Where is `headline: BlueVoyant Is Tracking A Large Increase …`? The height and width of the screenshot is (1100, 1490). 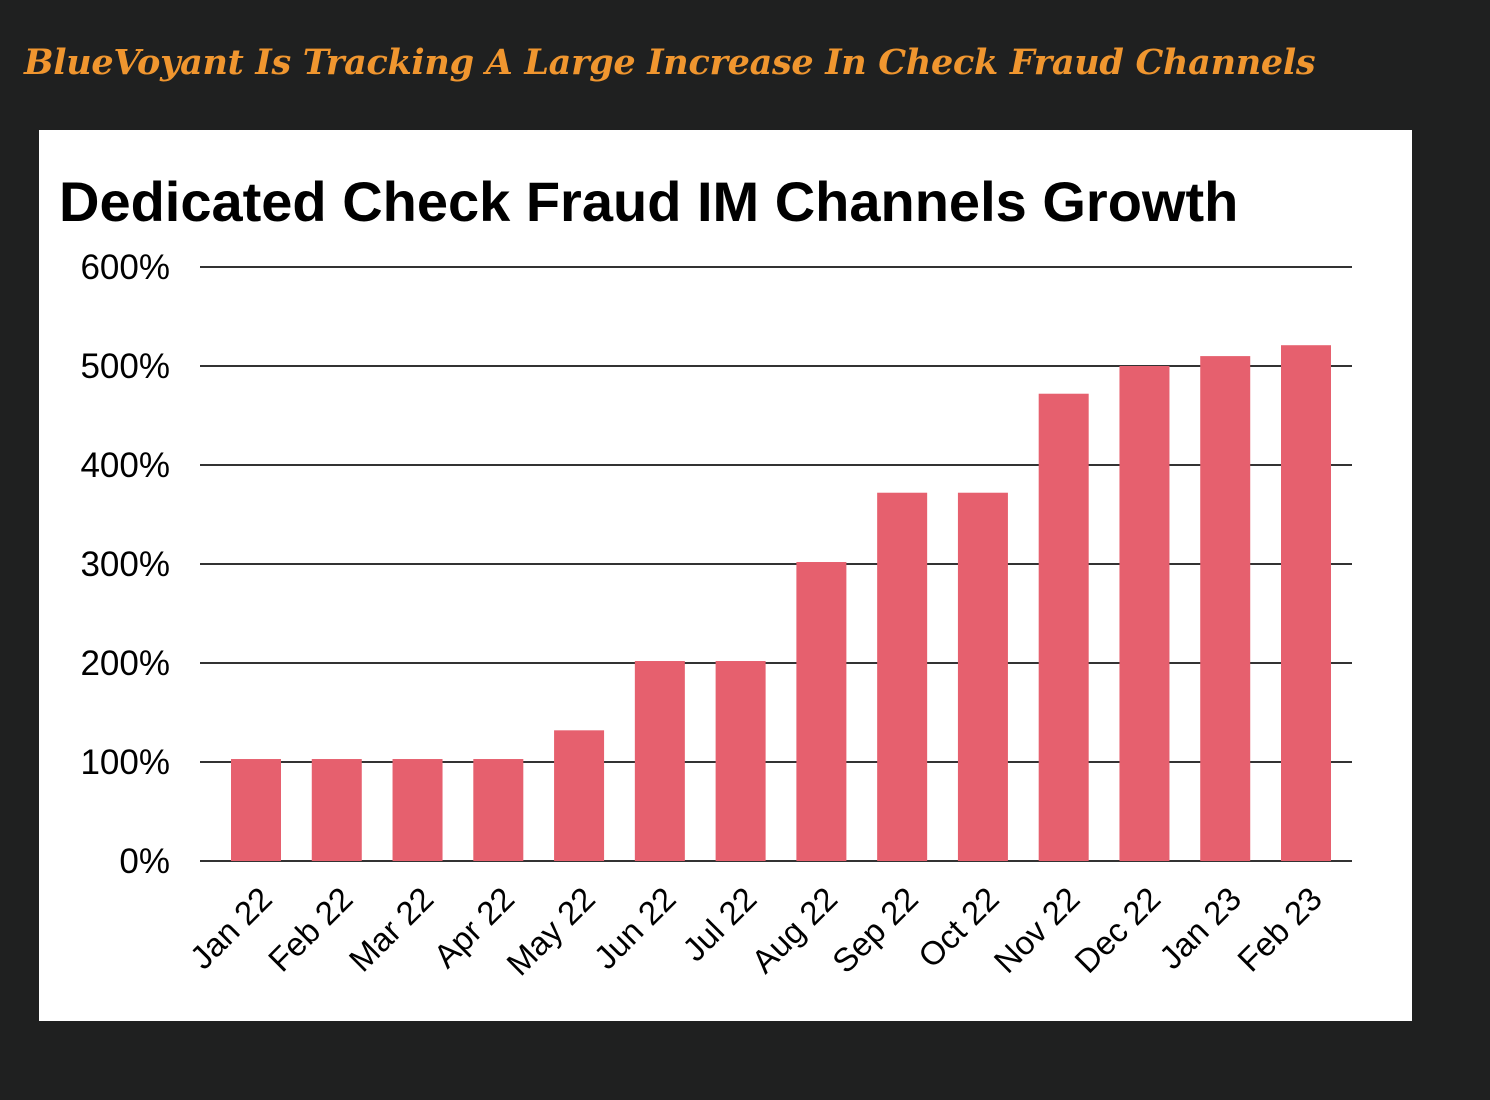
headline: BlueVoyant Is Tracking A Large Increase … is located at coordinates (670, 62).